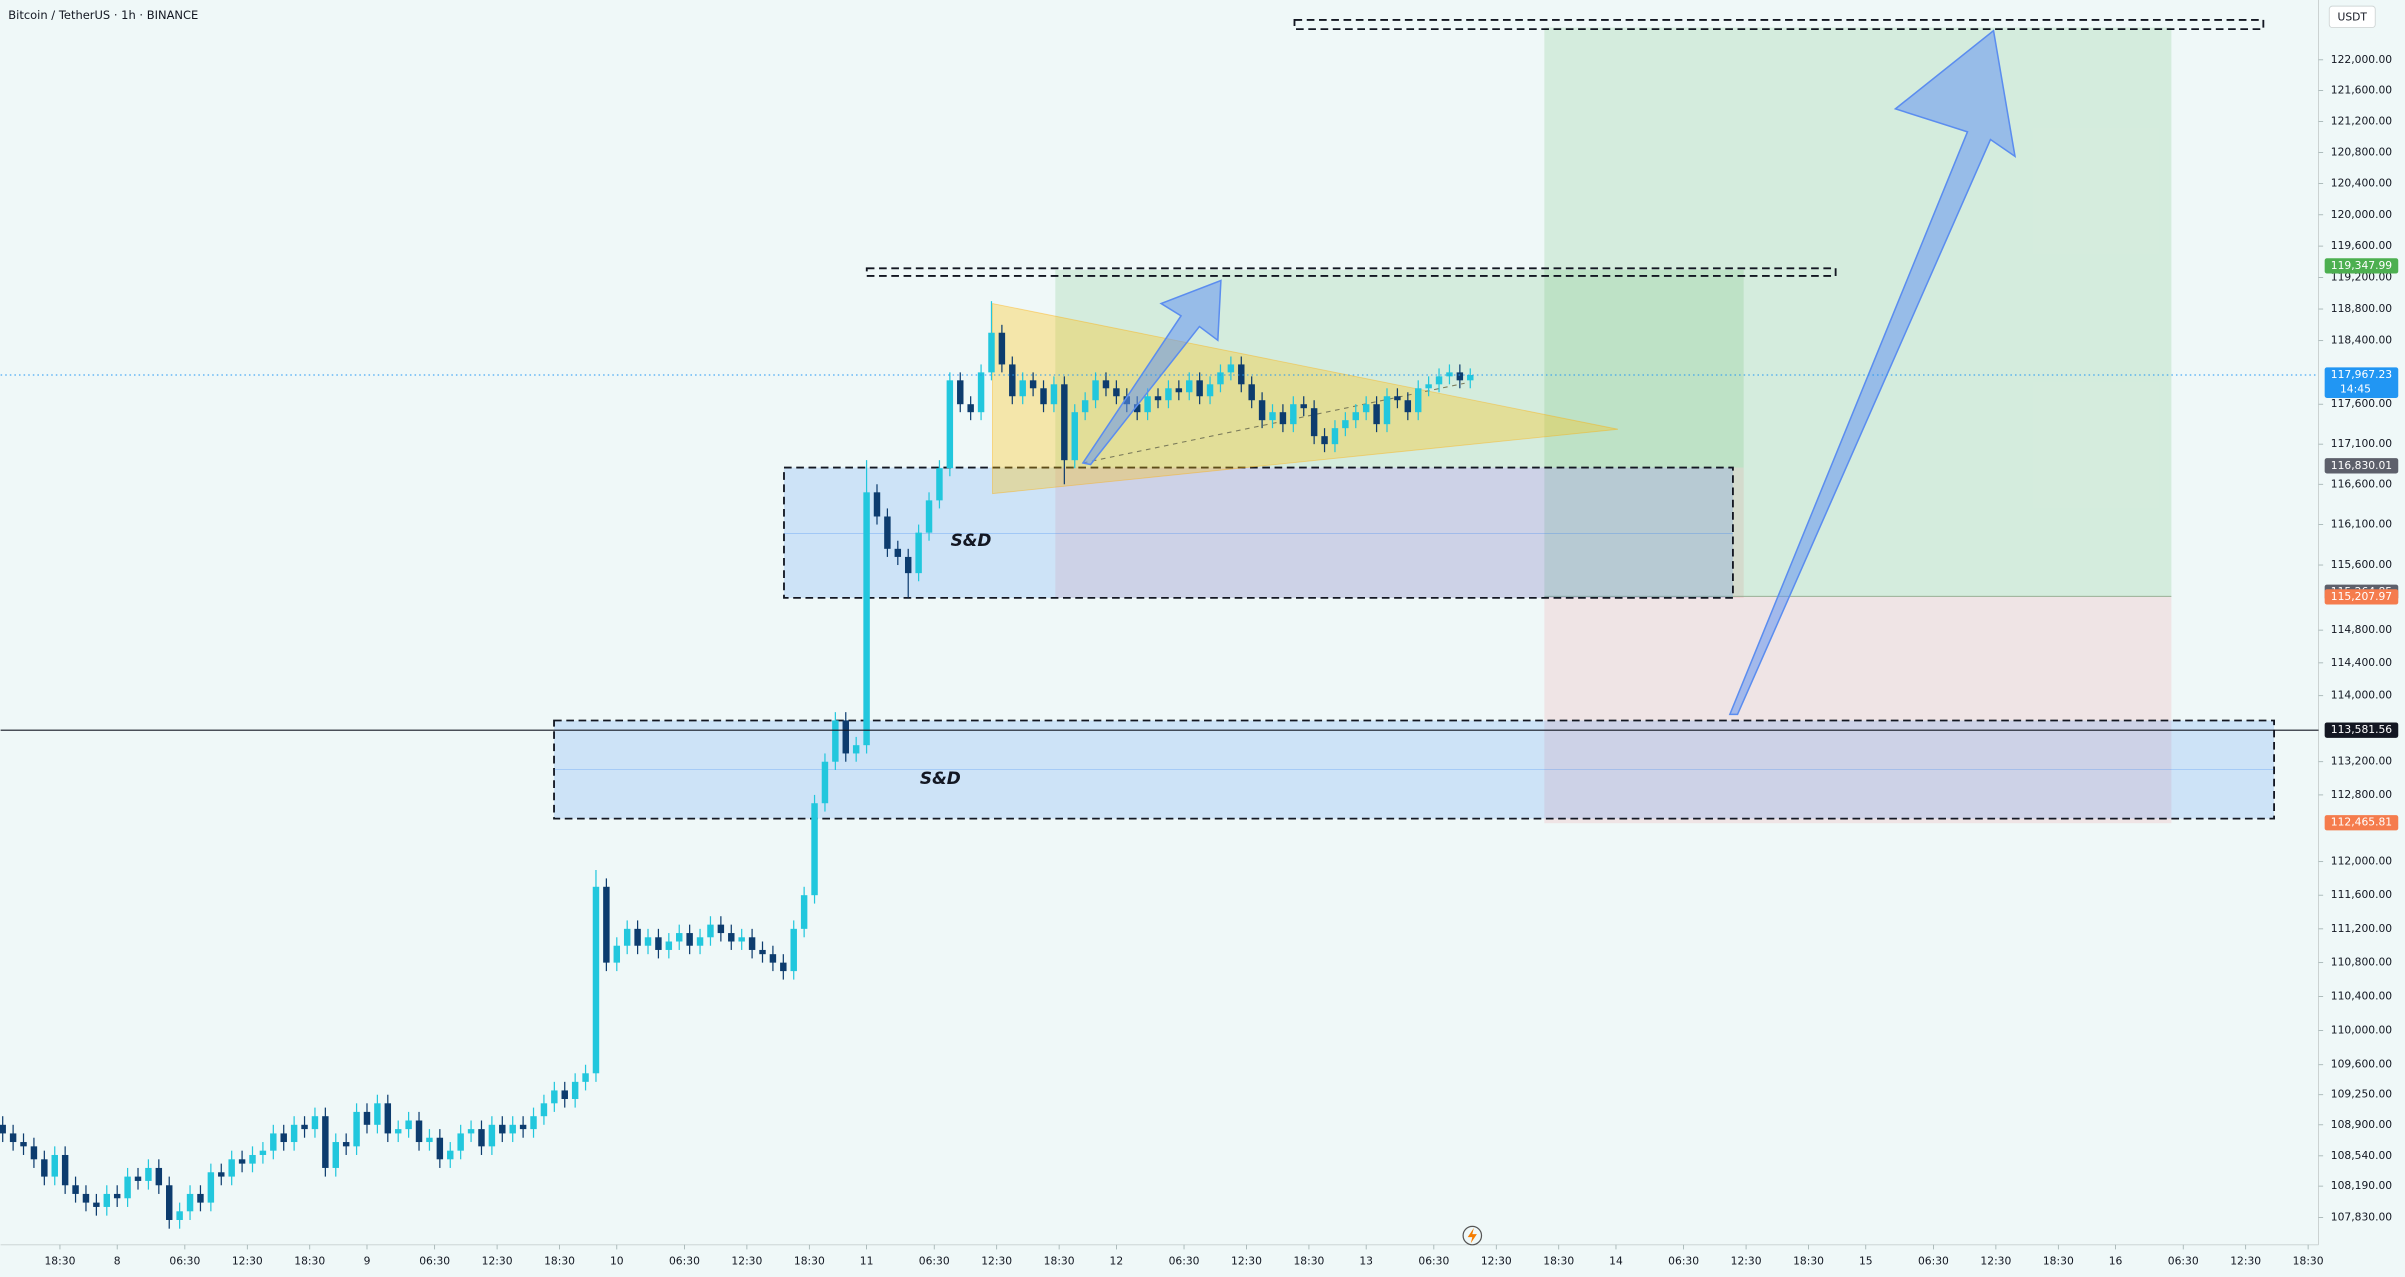 This screenshot has width=2405, height=1277. I want to click on price-badge-label: 113,581.56, so click(2362, 729).